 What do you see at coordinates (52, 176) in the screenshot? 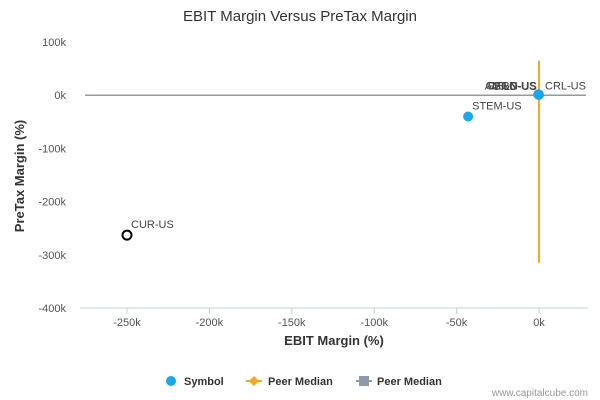
I see `y-axis-ticks: 100k 0k -100k -200k -300k -400k` at bounding box center [52, 176].